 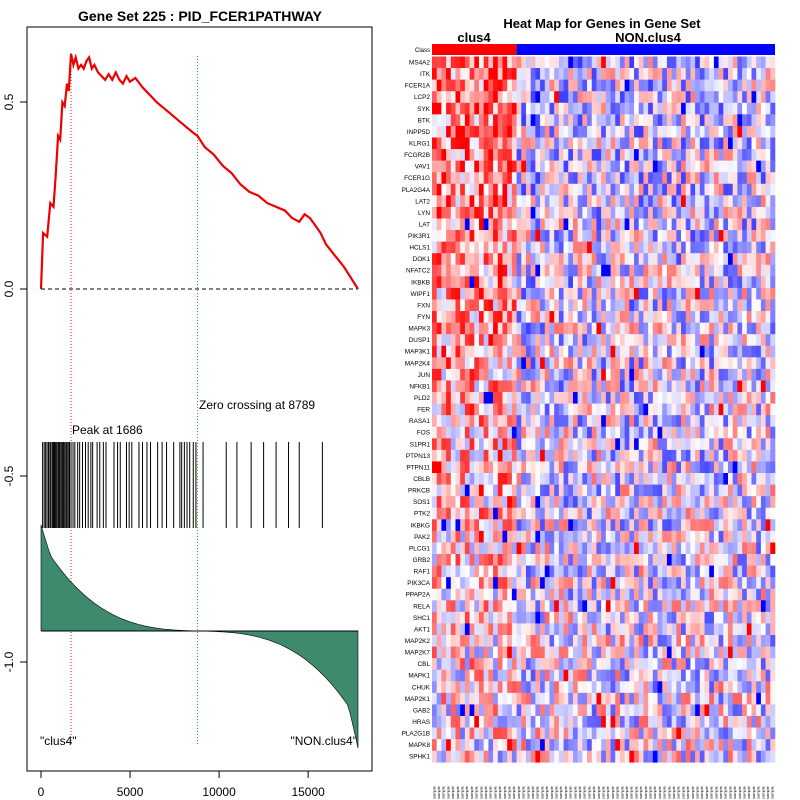 What do you see at coordinates (422, 97) in the screenshot?
I see `gene-label: LCP2` at bounding box center [422, 97].